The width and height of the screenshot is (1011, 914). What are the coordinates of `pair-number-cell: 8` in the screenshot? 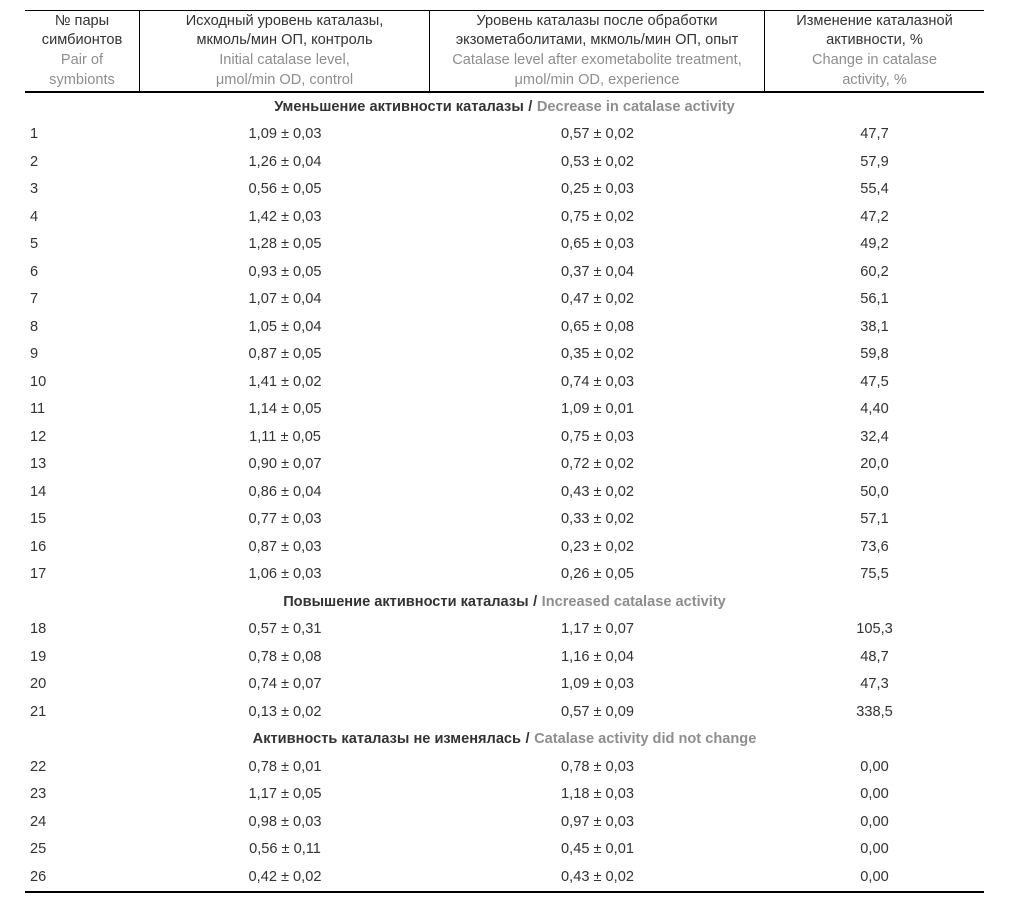 It's located at (34, 326).